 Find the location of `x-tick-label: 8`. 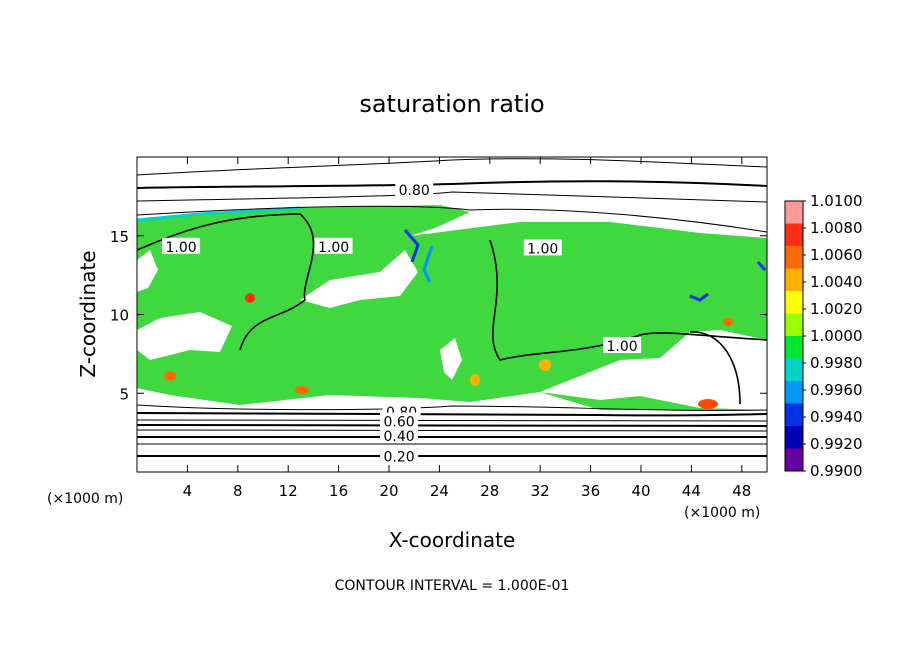

x-tick-label: 8 is located at coordinates (238, 491).